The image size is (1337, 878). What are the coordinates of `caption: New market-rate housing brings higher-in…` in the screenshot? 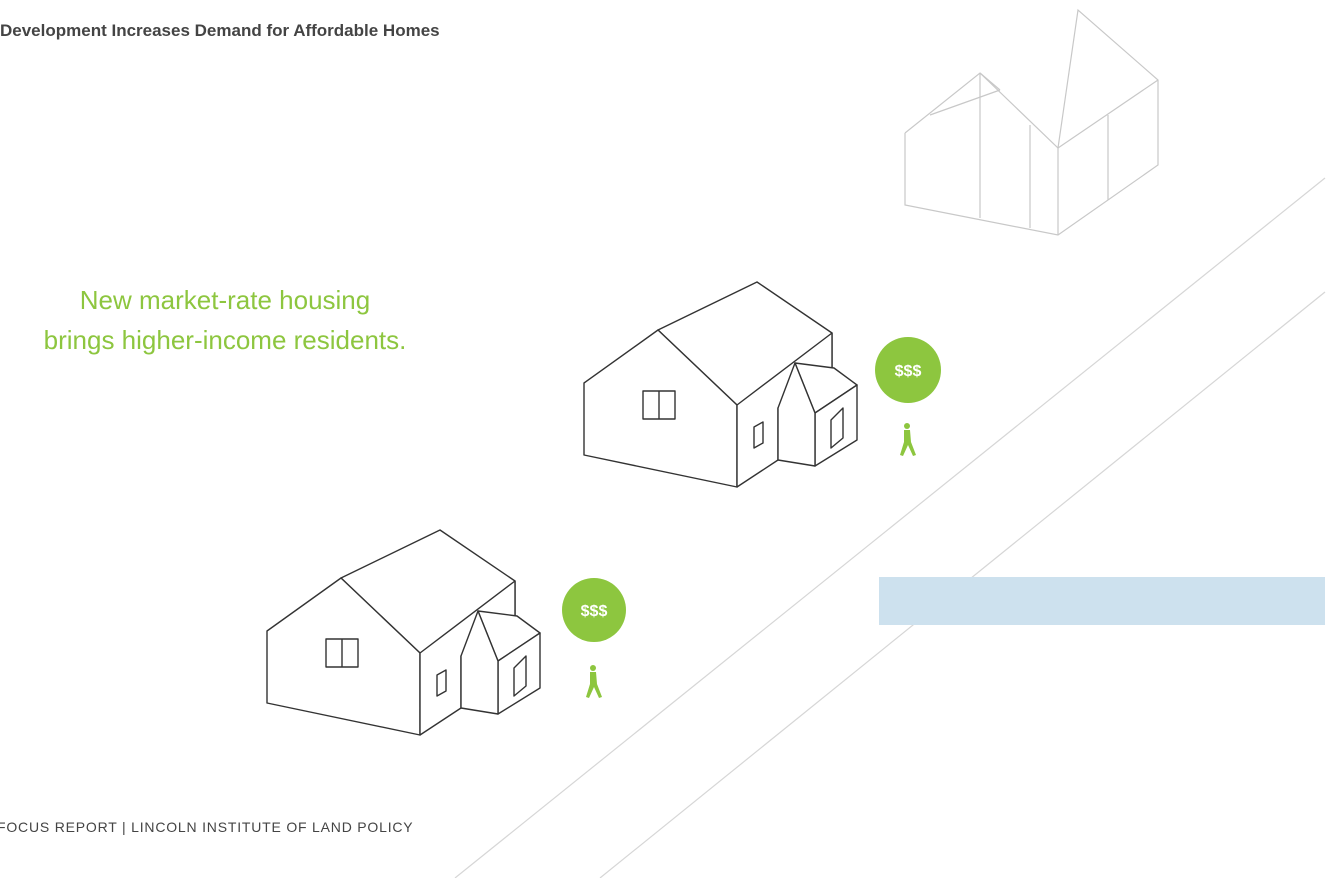 It's located at (225, 320).